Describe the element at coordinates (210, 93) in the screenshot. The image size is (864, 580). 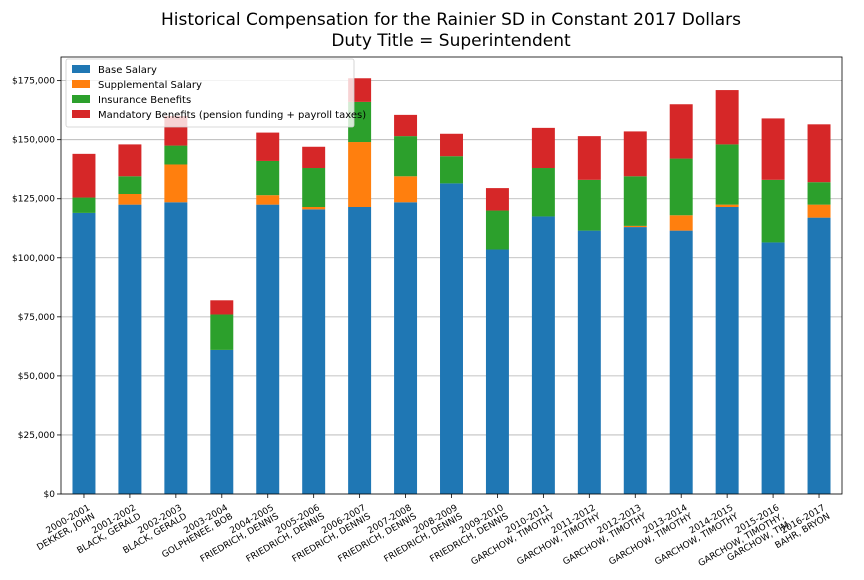
I see `legend-box` at that location.